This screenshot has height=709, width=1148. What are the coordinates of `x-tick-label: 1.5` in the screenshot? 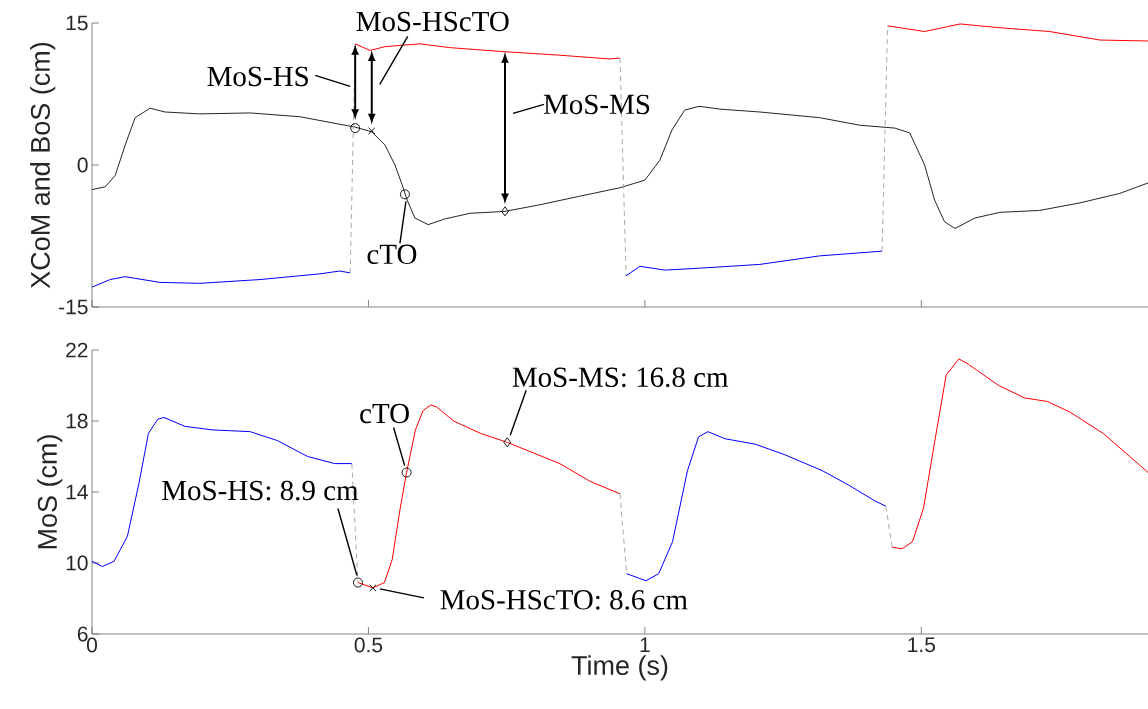 It's located at (922, 645).